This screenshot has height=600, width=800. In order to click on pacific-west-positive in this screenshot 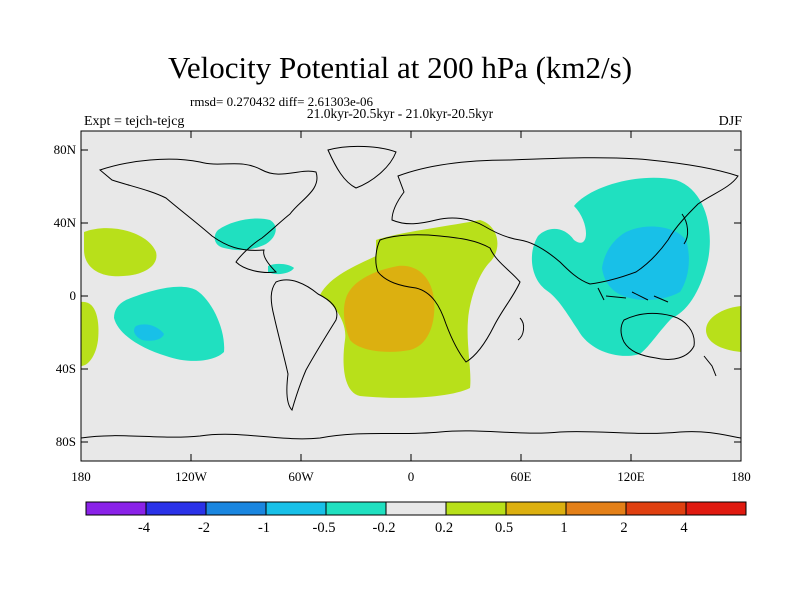, I will do `click(120, 252)`.